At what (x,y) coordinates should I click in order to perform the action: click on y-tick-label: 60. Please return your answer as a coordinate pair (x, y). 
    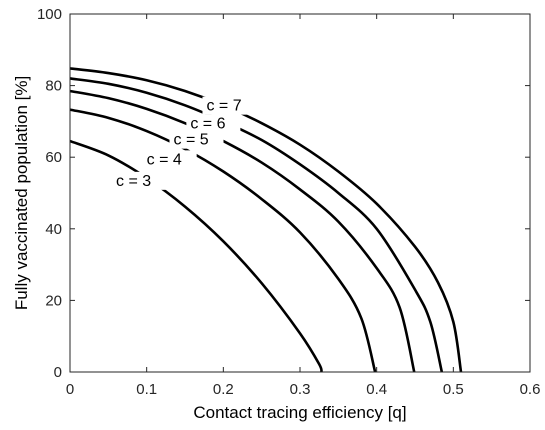
    Looking at the image, I should click on (53, 157).